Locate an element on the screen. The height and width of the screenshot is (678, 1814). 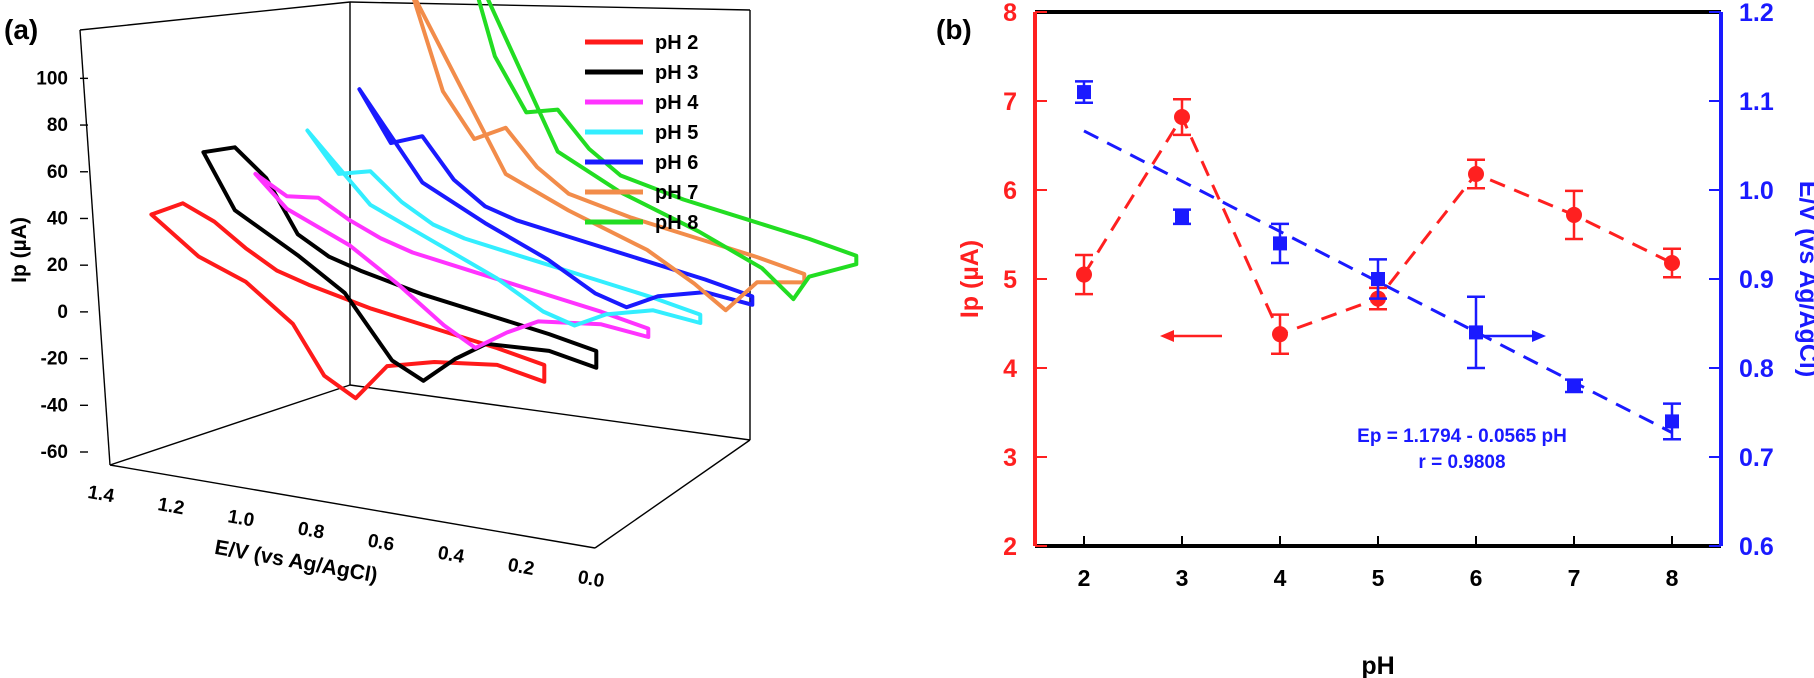
left-tick-label: 6 is located at coordinates (1010, 191).